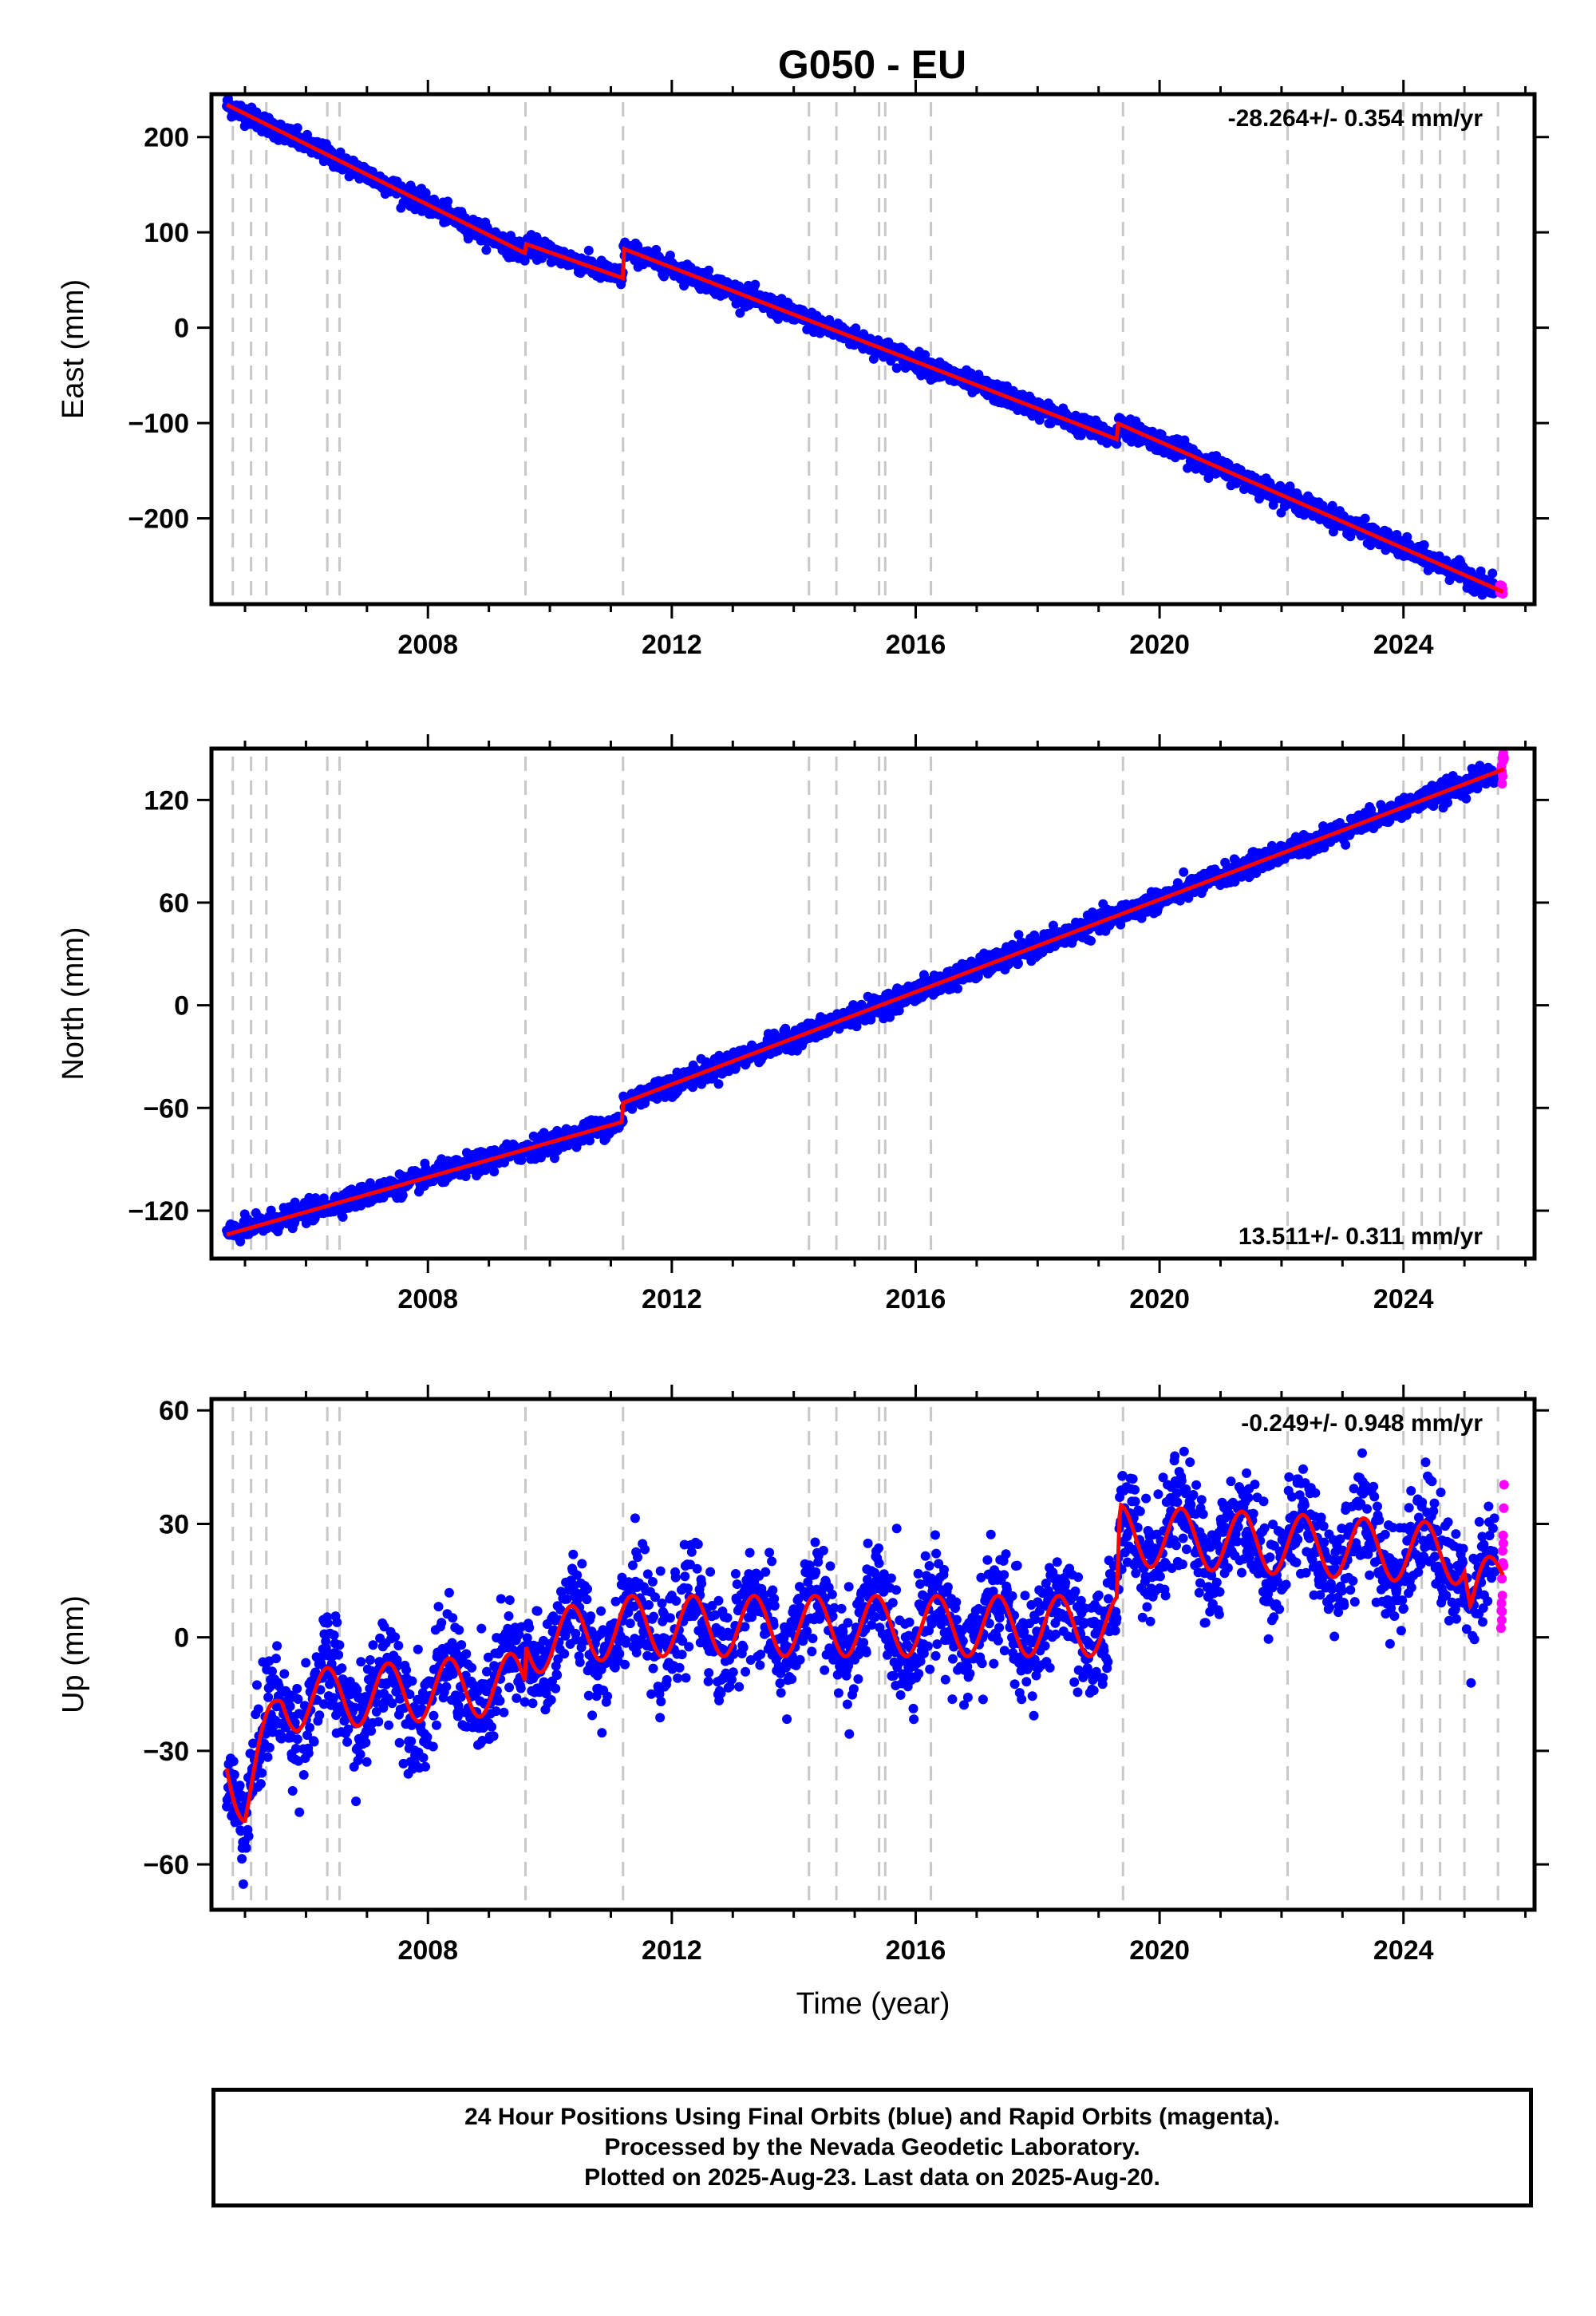 The width and height of the screenshot is (1596, 2316). Describe the element at coordinates (872, 64) in the screenshot. I see `chart-title: G050 - EU` at that location.